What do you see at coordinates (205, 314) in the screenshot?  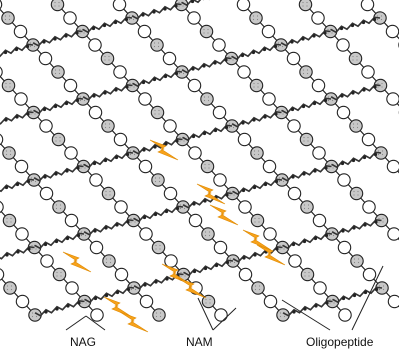 I see `nam-leader-line` at bounding box center [205, 314].